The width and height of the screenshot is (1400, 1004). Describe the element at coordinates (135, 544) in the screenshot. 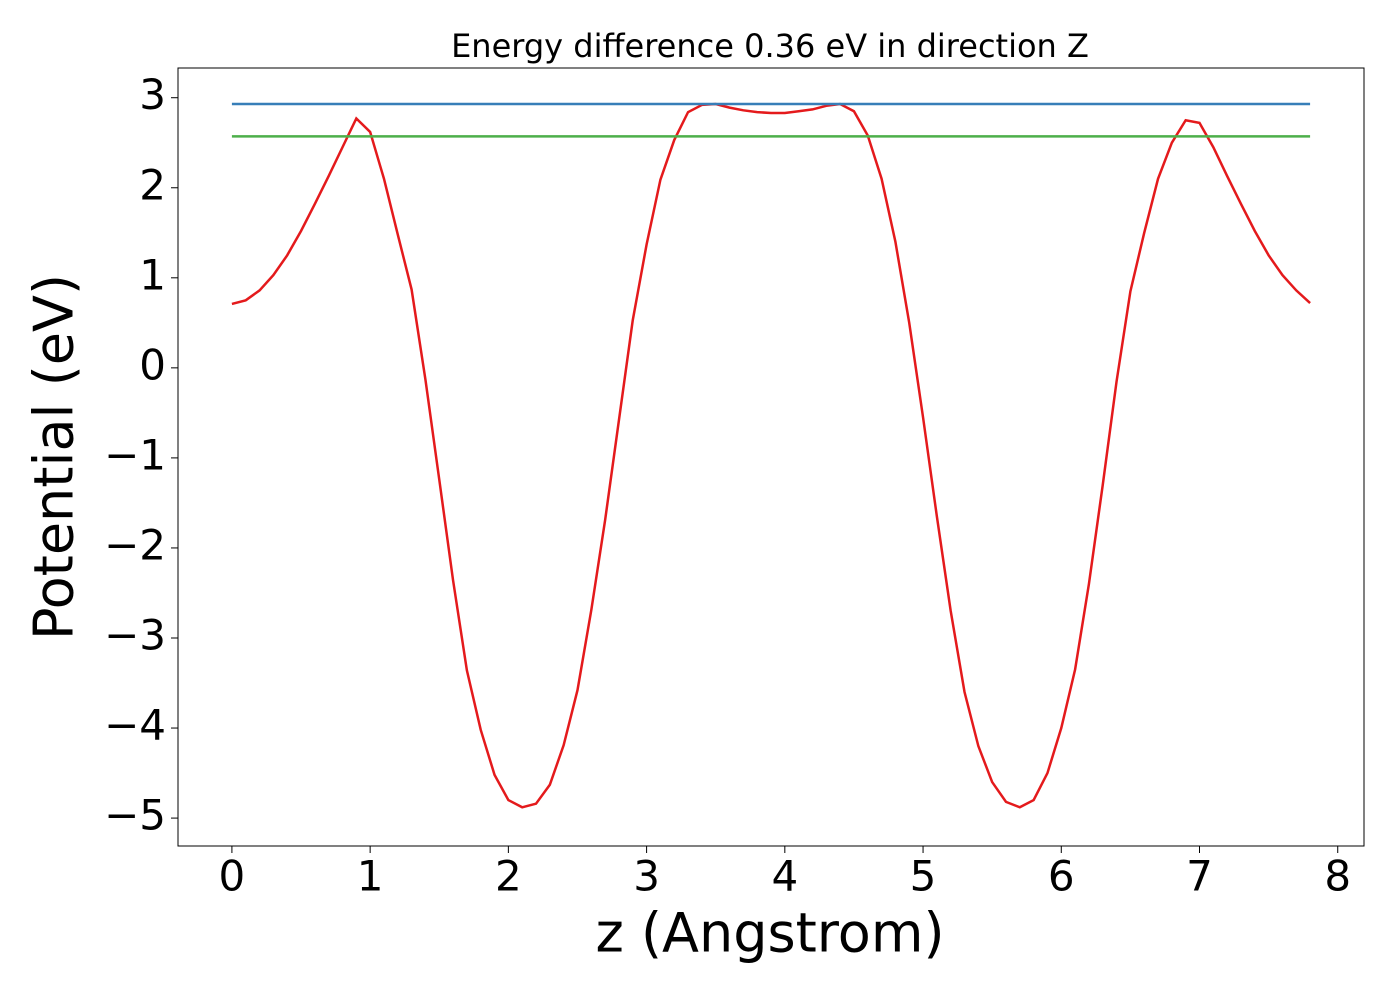

I see `y-tick-label: −2` at that location.